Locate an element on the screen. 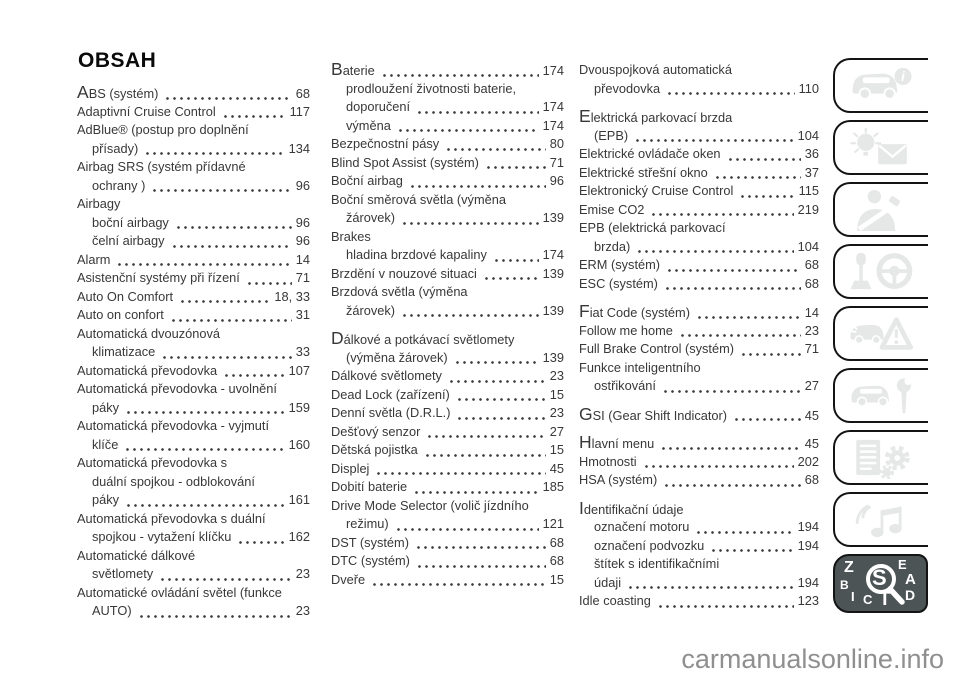  alphabetical-index-icon: Z E S A B D I C T is located at coordinates (880, 583).